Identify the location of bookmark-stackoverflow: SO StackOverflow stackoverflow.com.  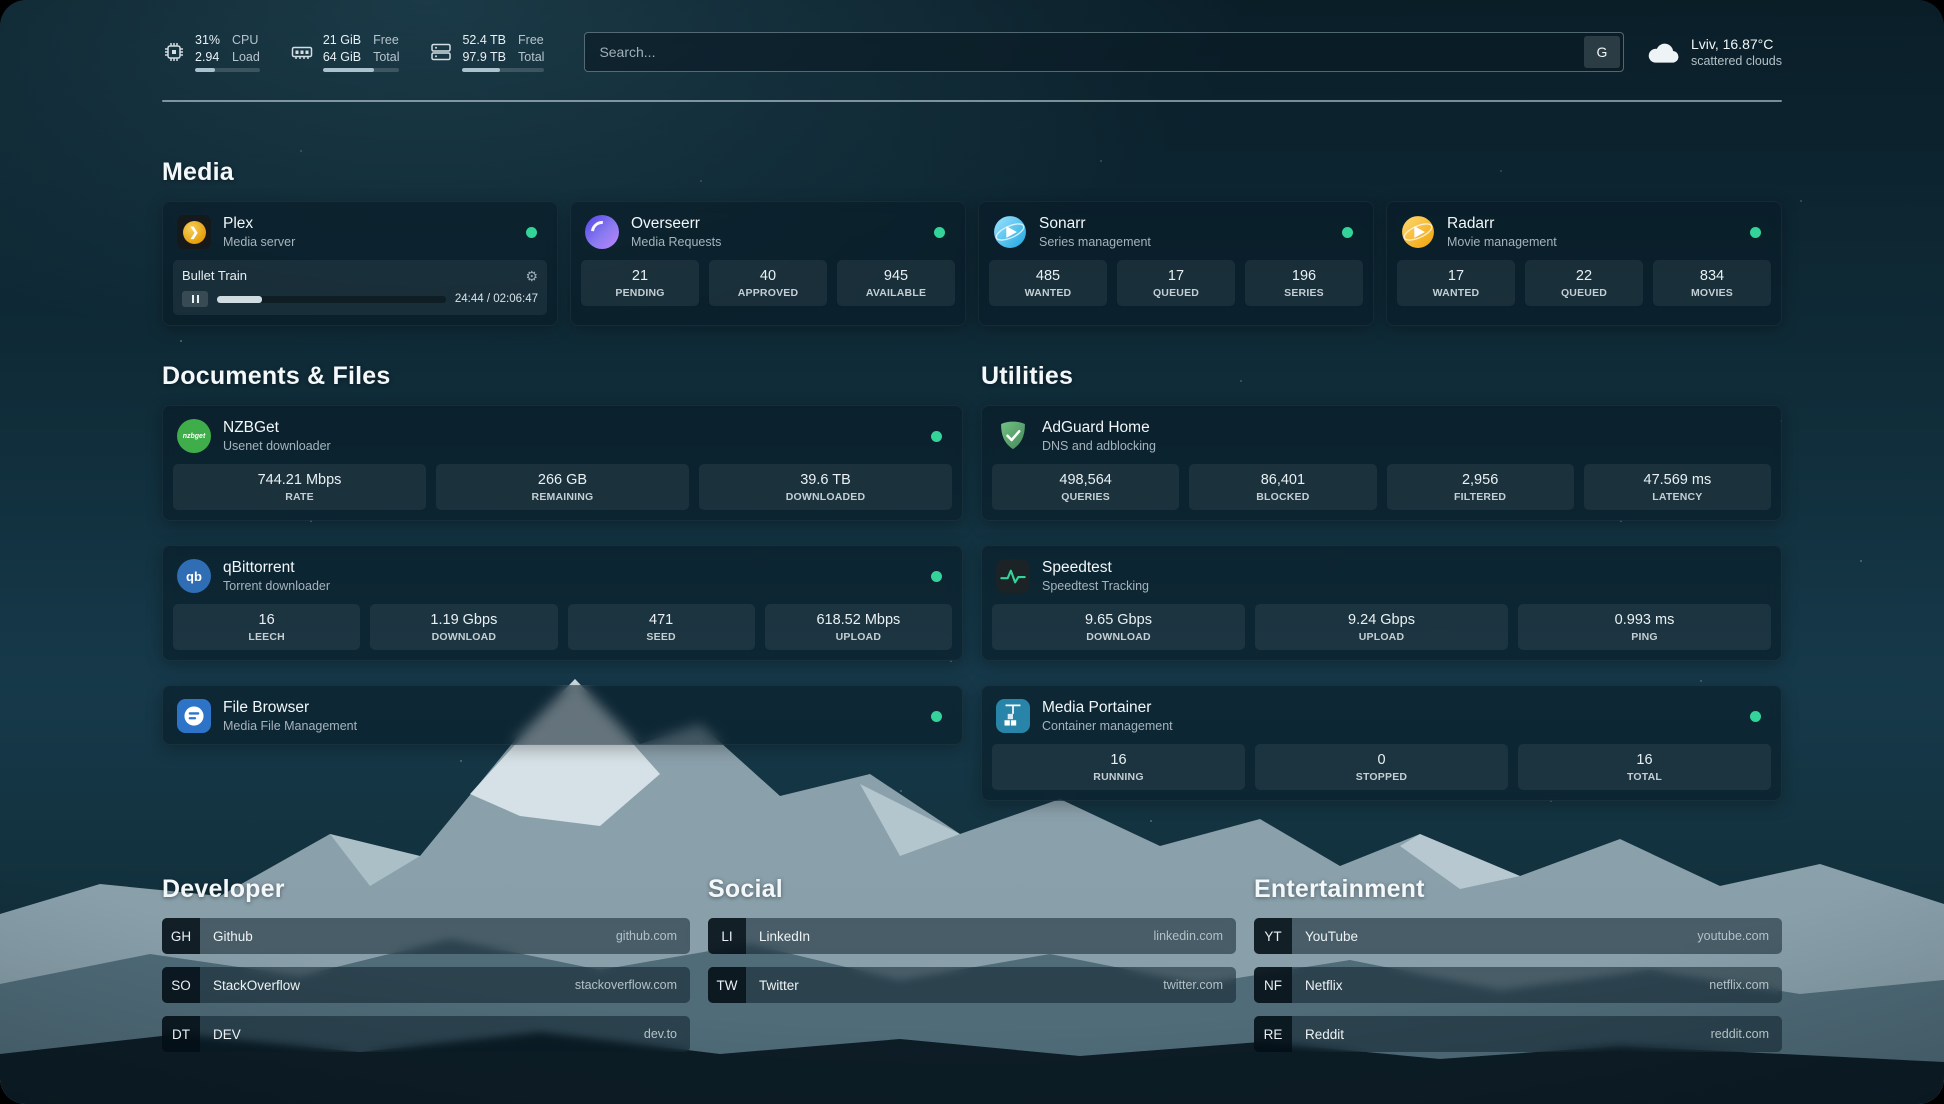
(426, 985).